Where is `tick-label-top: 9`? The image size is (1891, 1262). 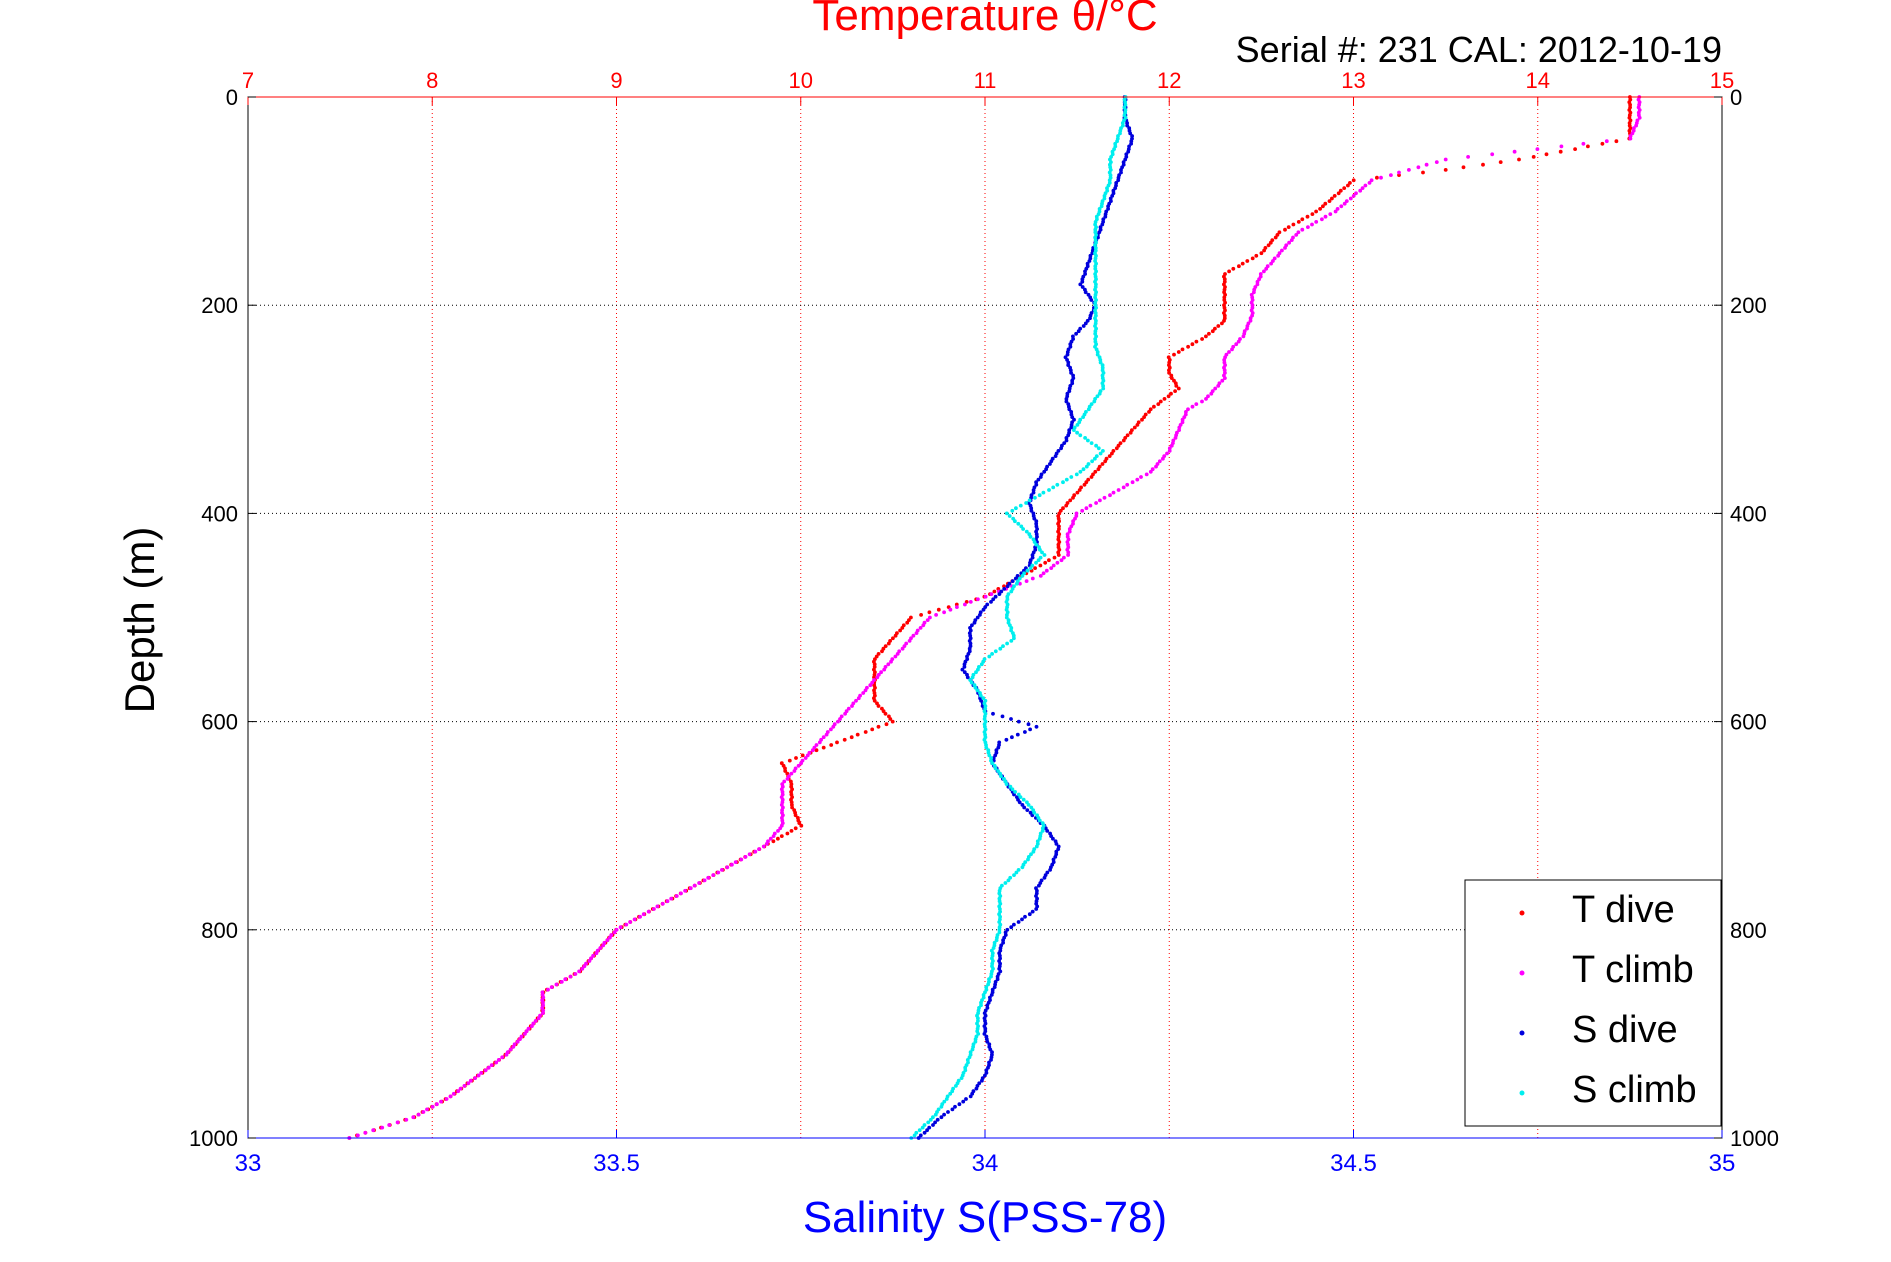
tick-label-top: 9 is located at coordinates (616, 80).